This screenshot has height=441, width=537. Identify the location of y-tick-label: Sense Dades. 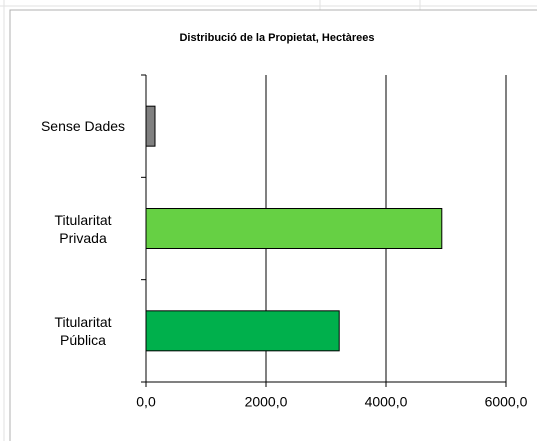
(83, 126).